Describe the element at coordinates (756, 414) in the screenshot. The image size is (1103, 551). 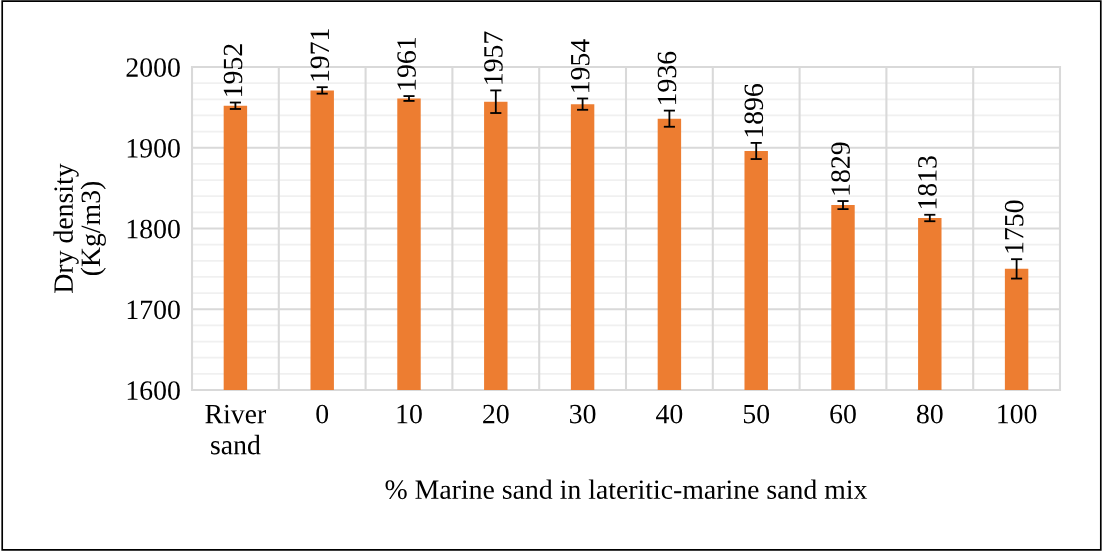
I see `x-tick-label: 50` at that location.